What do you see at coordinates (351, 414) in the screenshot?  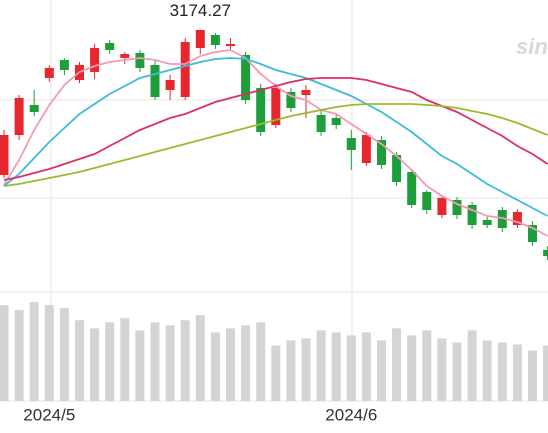 I see `x-tick-label: 2024/6` at bounding box center [351, 414].